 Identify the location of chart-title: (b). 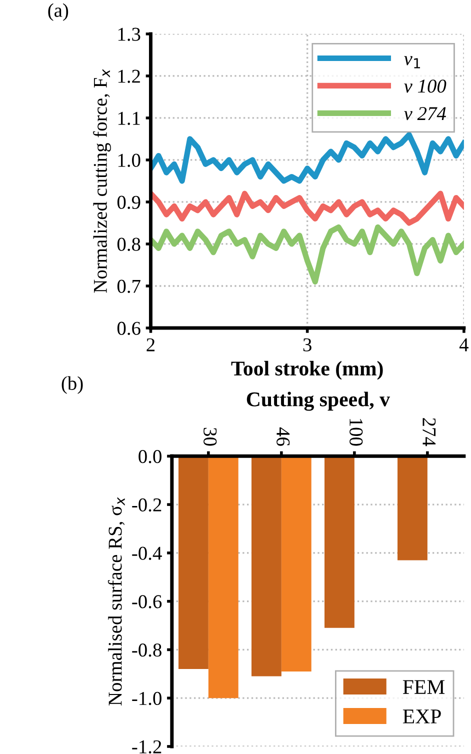
(72, 385).